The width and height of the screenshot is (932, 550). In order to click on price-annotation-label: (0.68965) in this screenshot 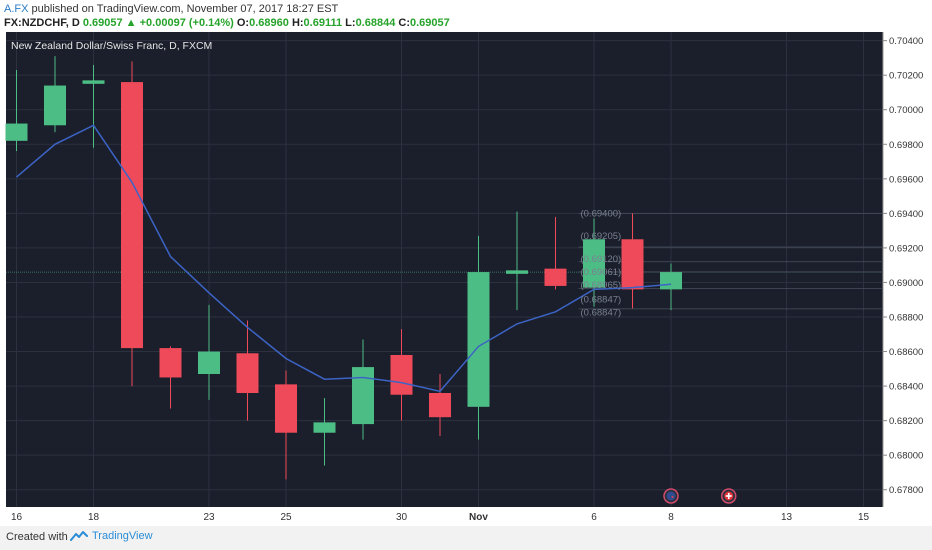, I will do `click(601, 285)`.